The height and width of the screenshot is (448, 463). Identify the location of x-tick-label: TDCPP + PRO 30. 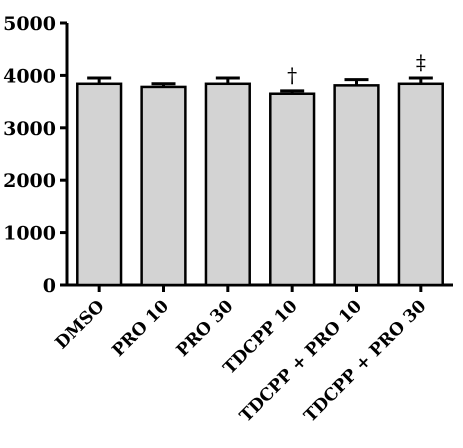
(365, 361).